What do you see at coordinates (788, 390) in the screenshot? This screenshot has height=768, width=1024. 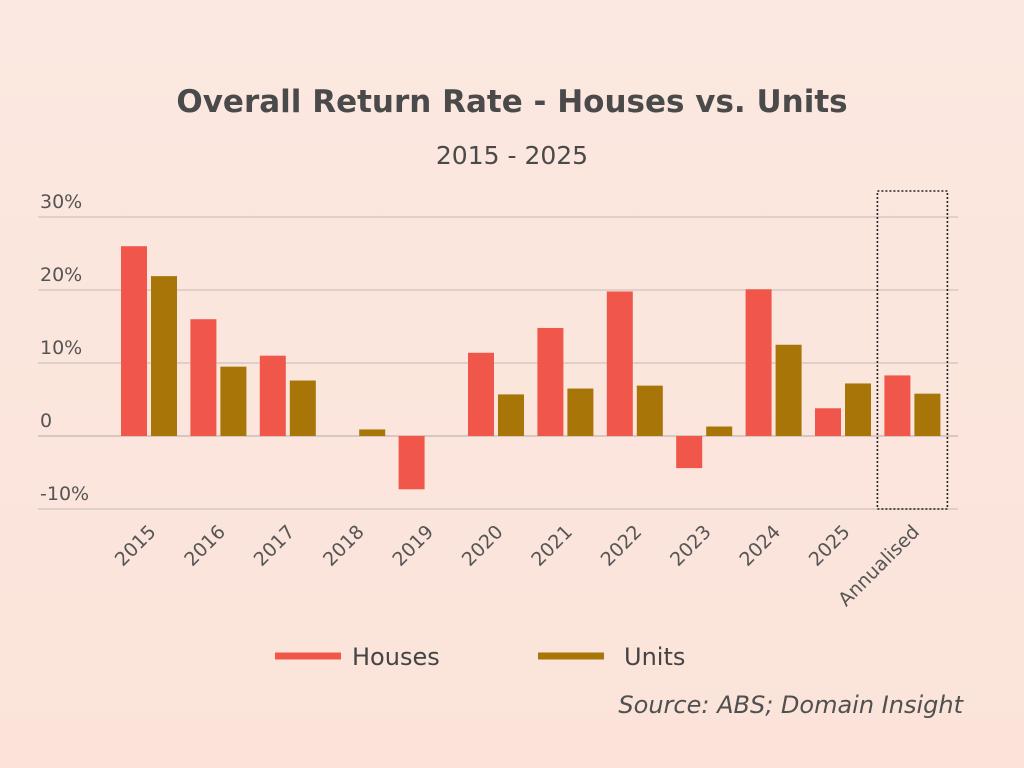 I see `bar-units-2024` at bounding box center [788, 390].